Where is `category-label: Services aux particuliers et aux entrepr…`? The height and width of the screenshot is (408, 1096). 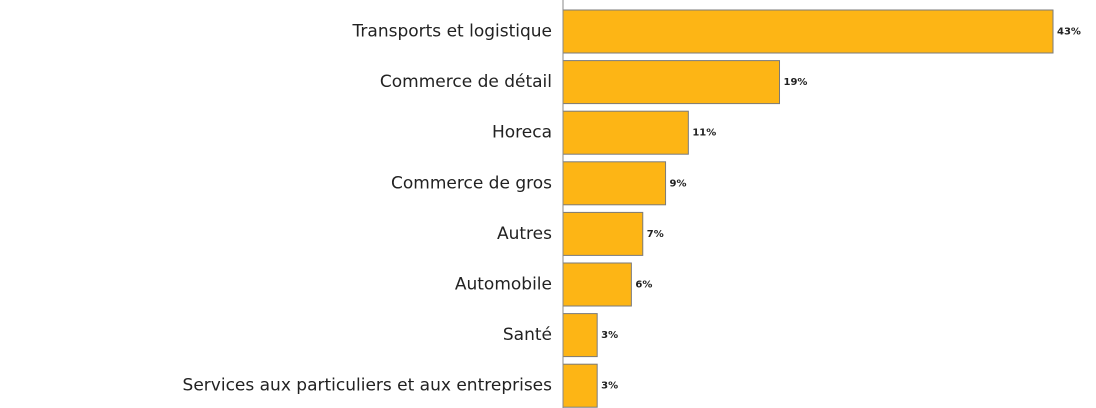 category-label: Services aux particuliers et aux entrepr… is located at coordinates (368, 386).